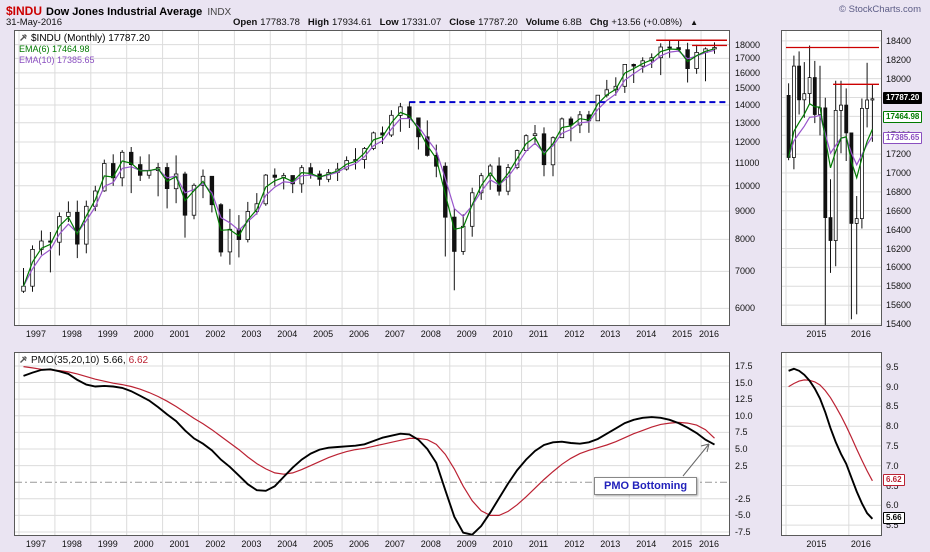 This screenshot has height=552, width=930. What do you see at coordinates (287, 544) in the screenshot?
I see `axis-year-label: 2004` at bounding box center [287, 544].